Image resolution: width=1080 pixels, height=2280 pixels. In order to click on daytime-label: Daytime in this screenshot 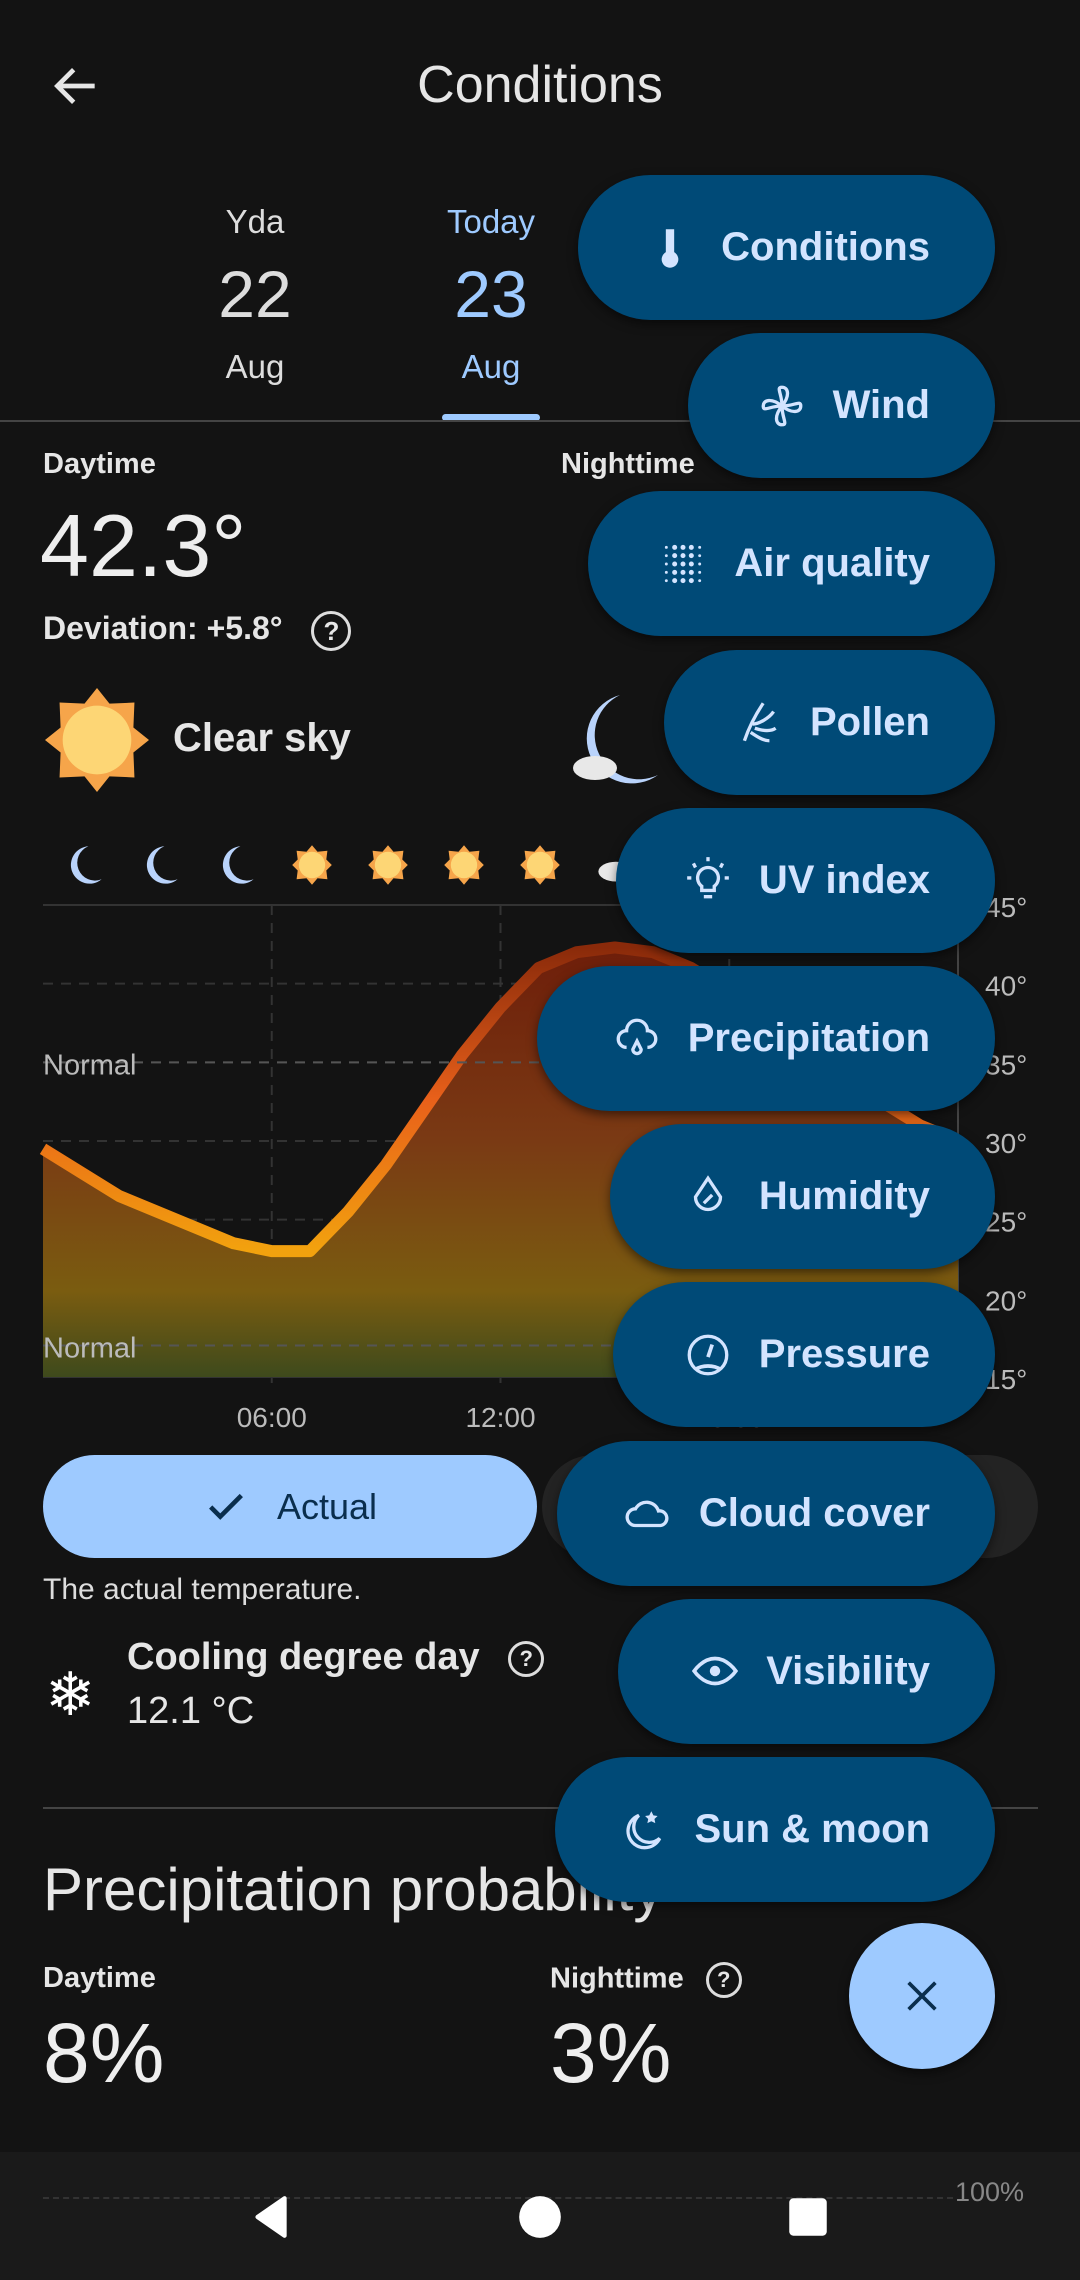, I will do `click(99, 464)`.